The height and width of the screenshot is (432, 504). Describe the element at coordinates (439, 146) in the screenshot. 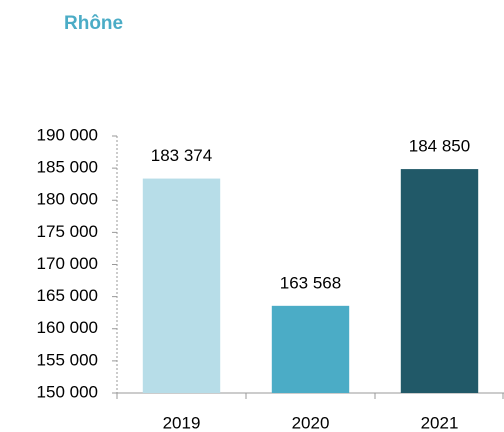

I see `value-label: 184 850` at that location.